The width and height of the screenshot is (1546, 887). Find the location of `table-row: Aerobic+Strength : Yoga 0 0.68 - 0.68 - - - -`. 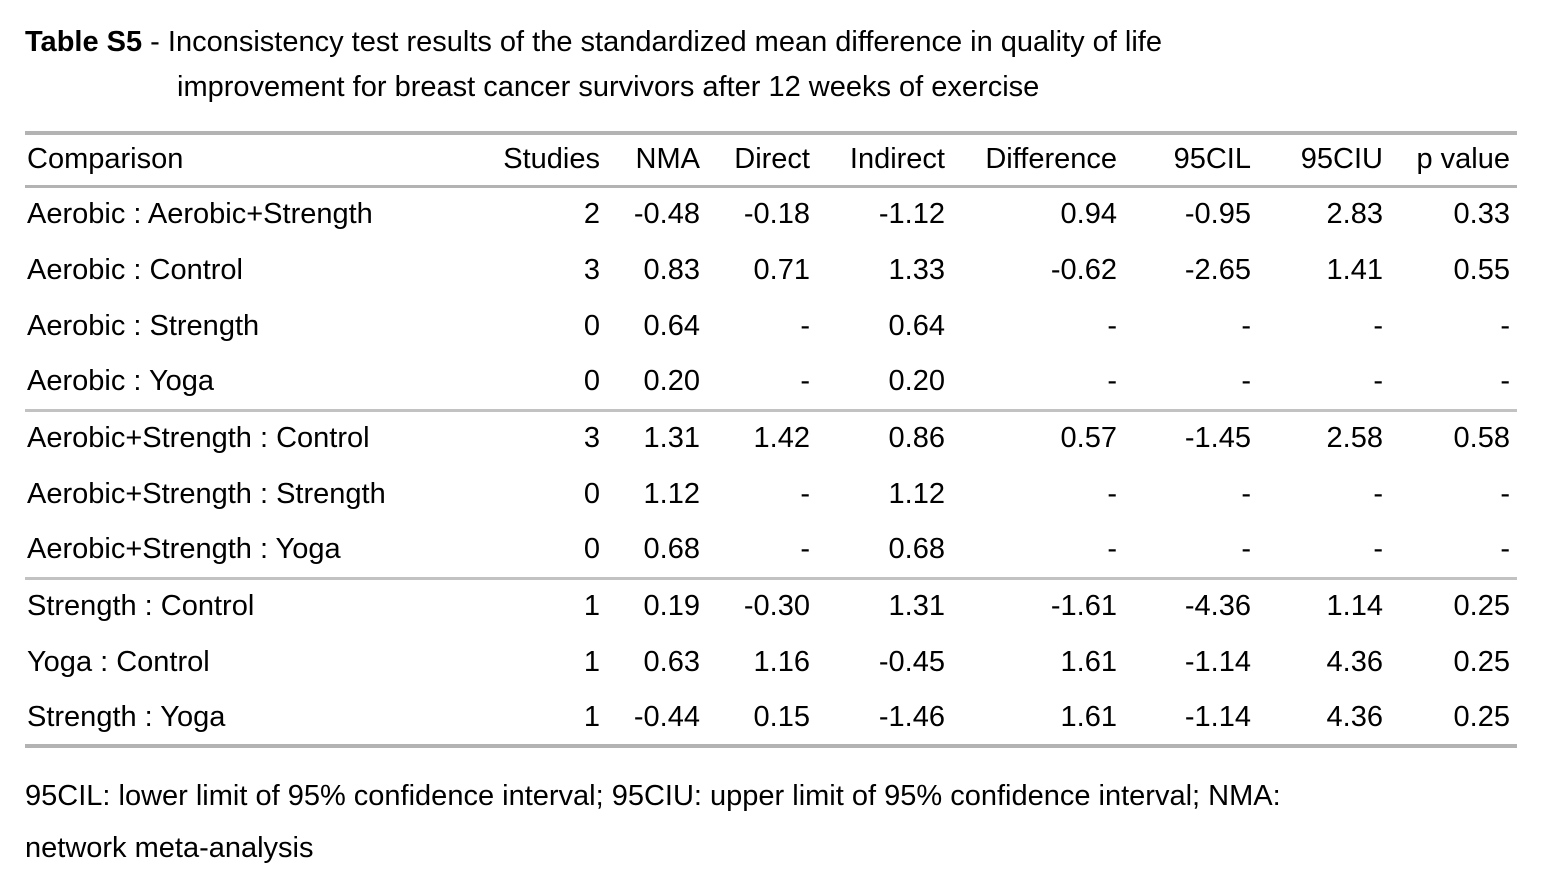

table-row: Aerobic+Strength : Yoga 0 0.68 - 0.68 - - - - is located at coordinates (771, 550).